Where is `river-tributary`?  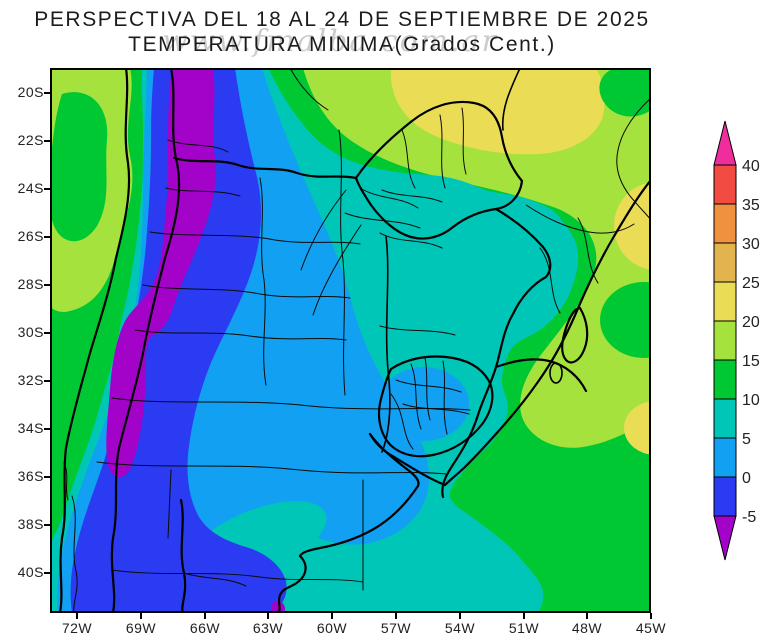 river-tributary is located at coordinates (215, 579).